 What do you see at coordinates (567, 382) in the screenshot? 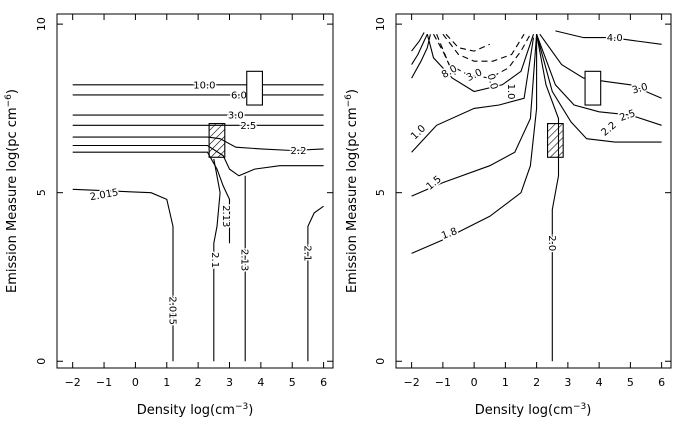
I see `right-x-tick-label: 3` at bounding box center [567, 382].